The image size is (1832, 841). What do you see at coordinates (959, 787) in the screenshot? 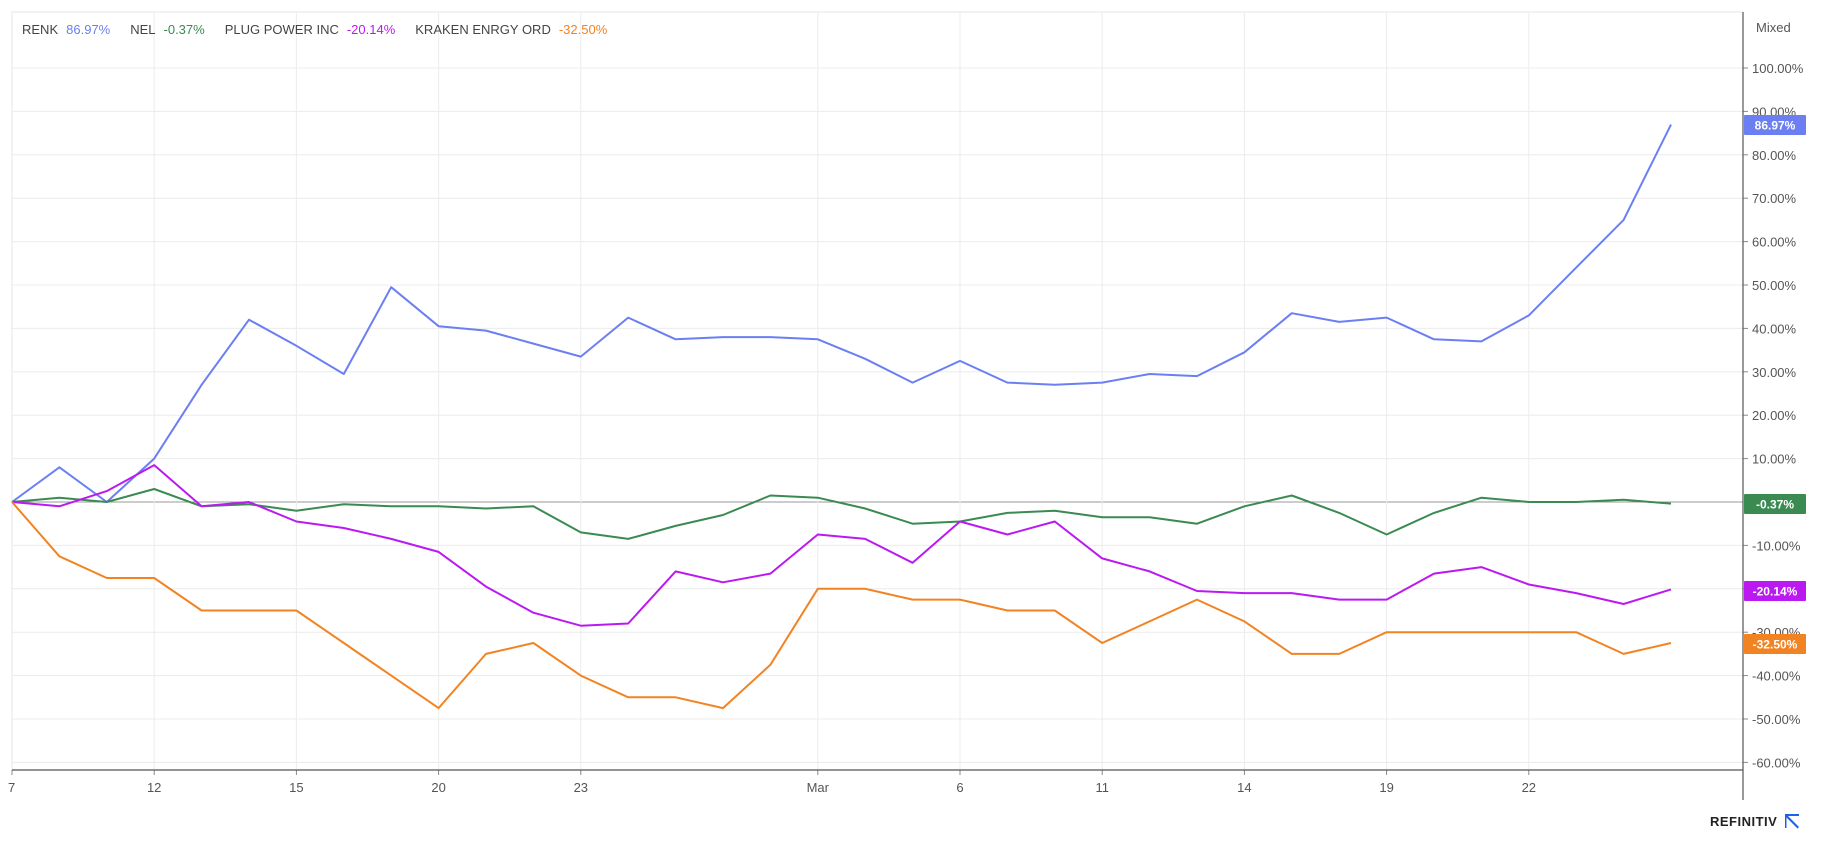
I see `x-tick-label: 6` at bounding box center [959, 787].